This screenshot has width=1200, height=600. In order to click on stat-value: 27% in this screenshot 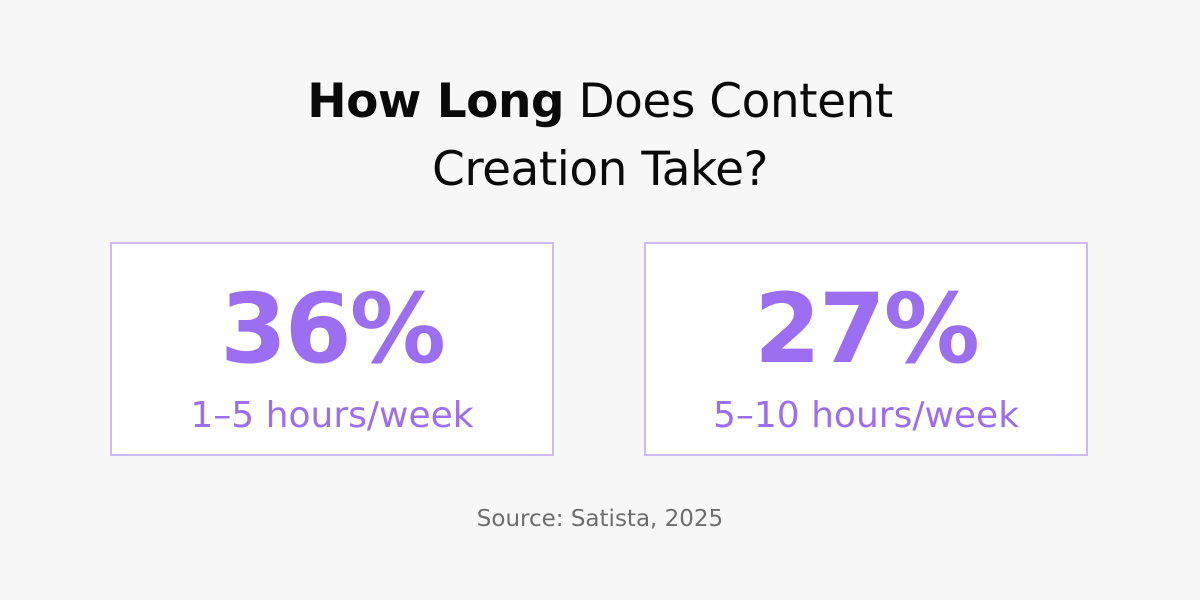, I will do `click(867, 329)`.